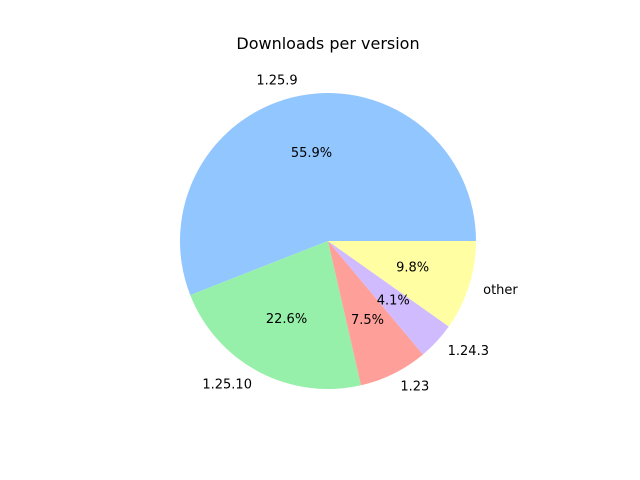 The height and width of the screenshot is (480, 640). Describe the element at coordinates (327, 43) in the screenshot. I see `chart-title: Downloads per version` at that location.